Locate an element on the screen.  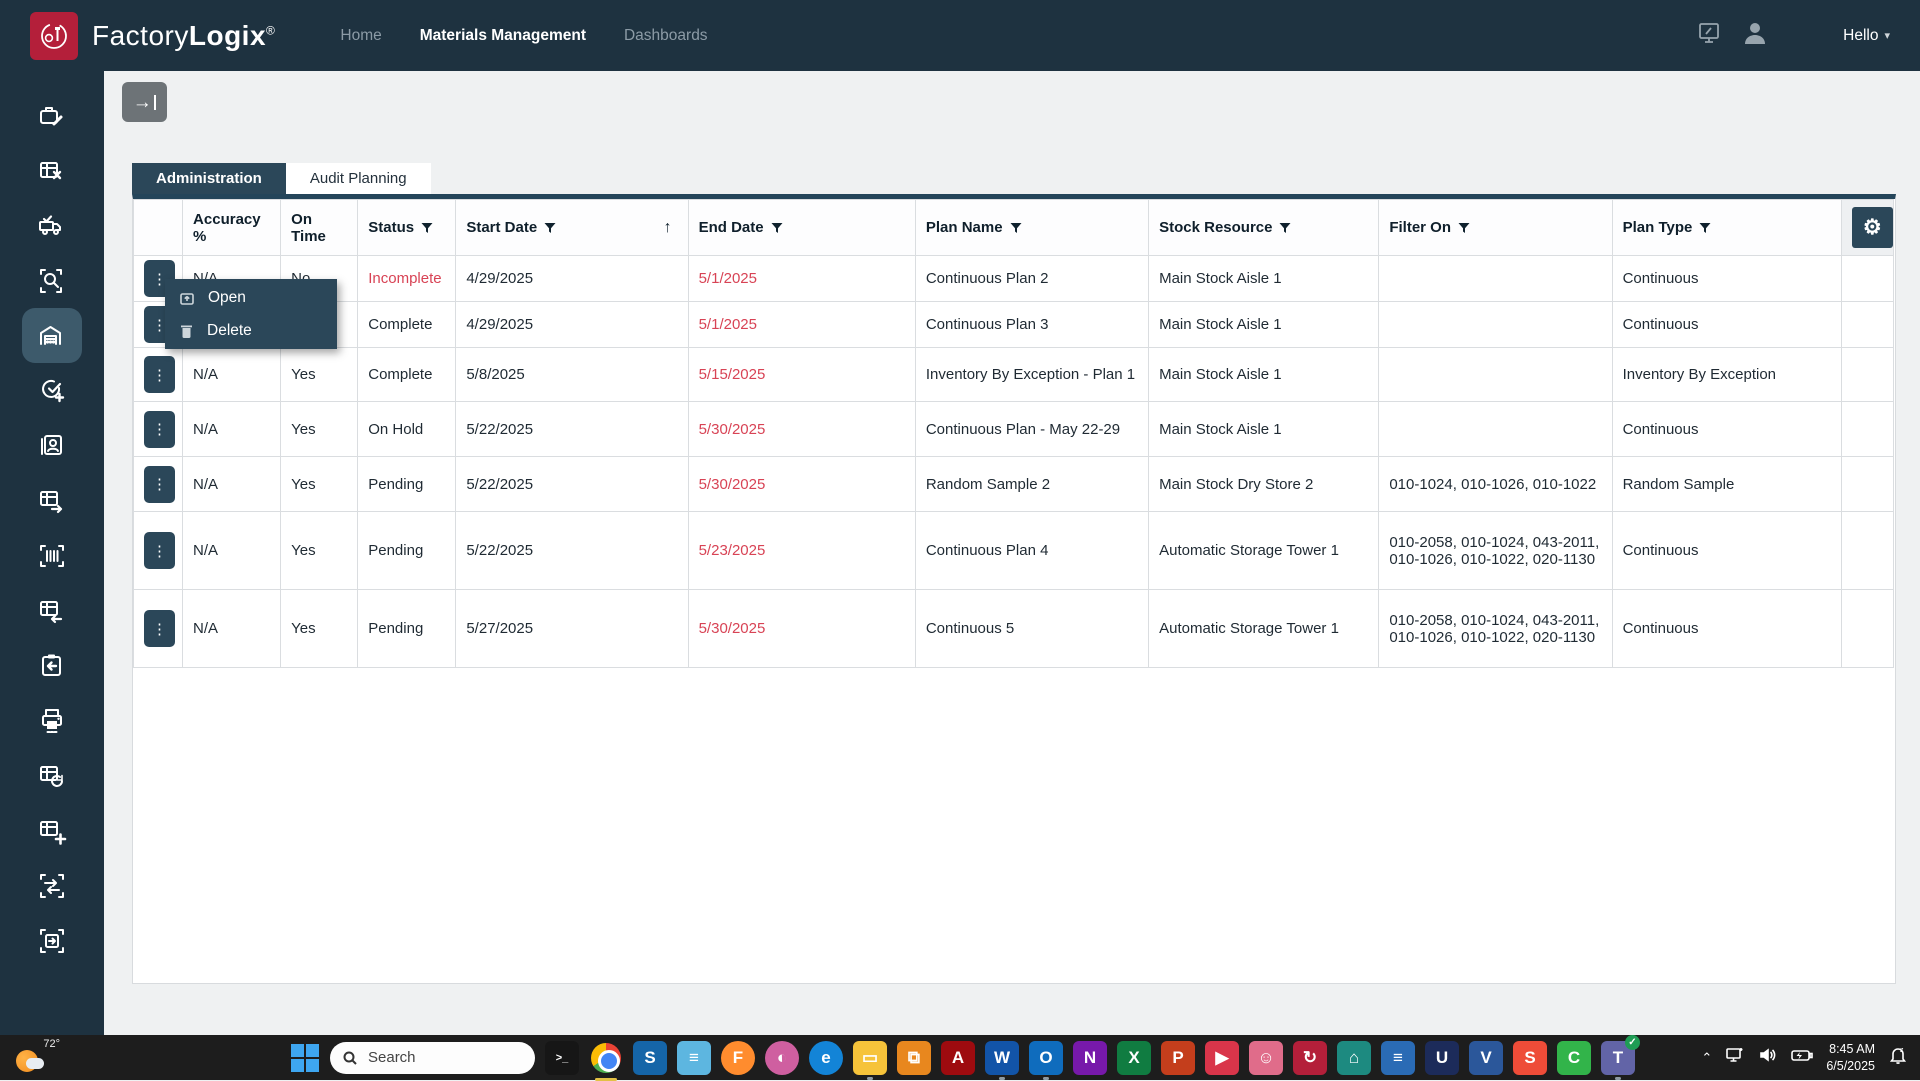
weather-widget: 72° is located at coordinates (37, 1058).